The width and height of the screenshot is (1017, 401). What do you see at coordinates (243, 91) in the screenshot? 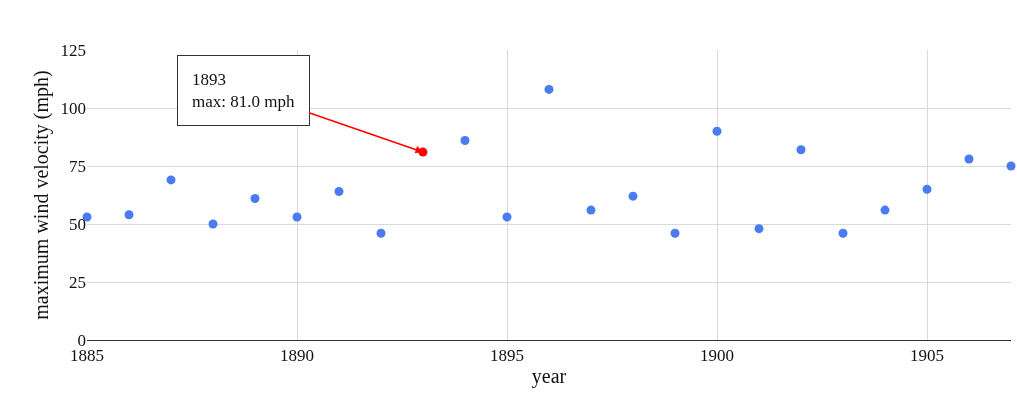
I see `annotation: 1893 max: 81.0 mph` at bounding box center [243, 91].